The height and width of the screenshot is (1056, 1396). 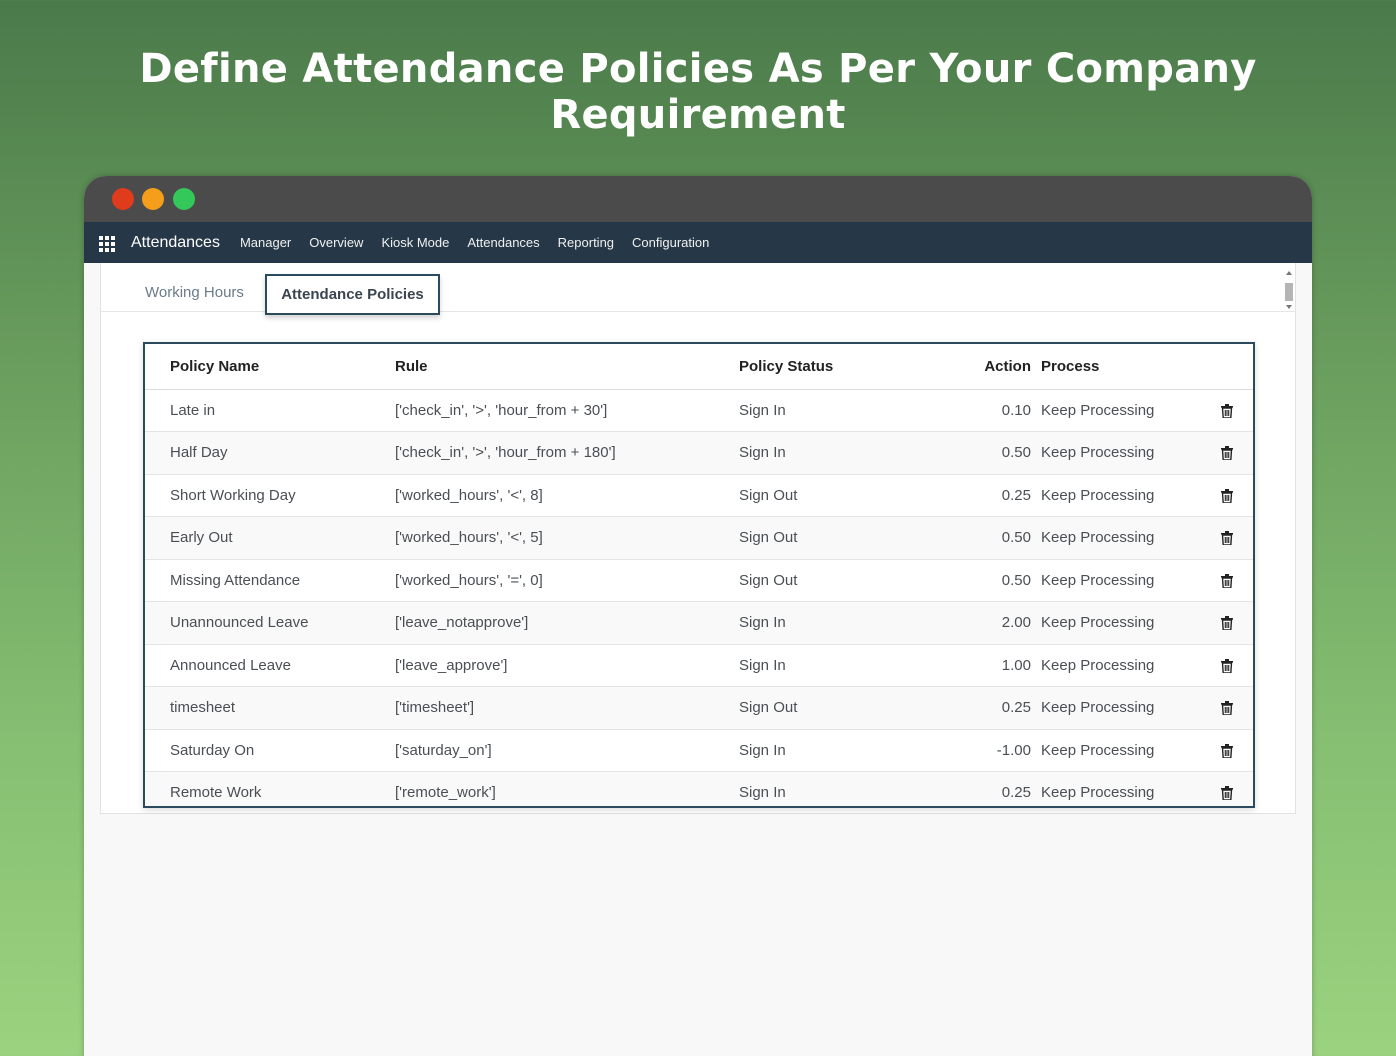 I want to click on header-policy-name: Policy Name, so click(x=270, y=367).